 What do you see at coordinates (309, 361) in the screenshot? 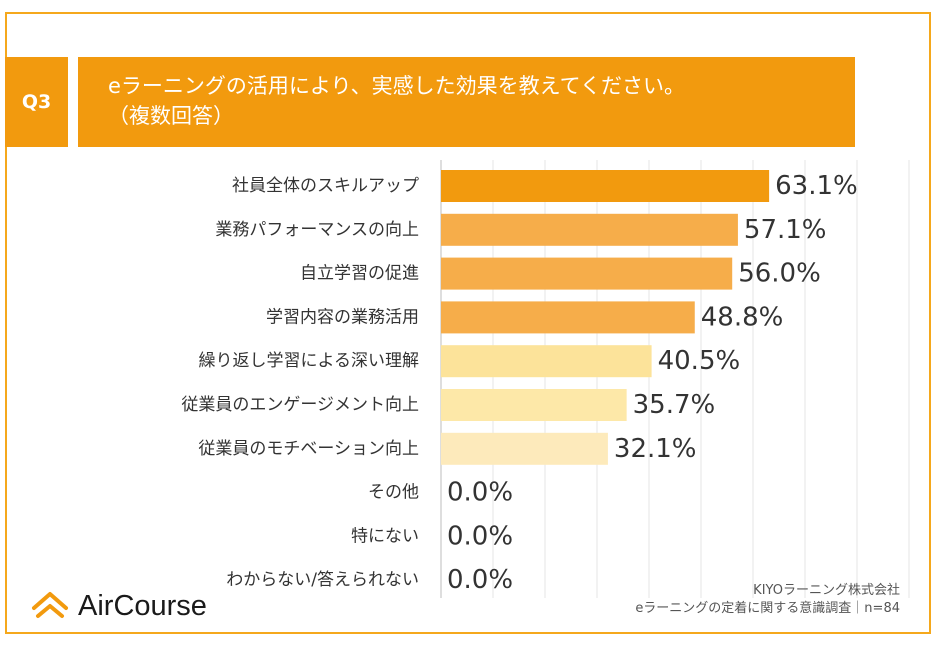
I see `category-label: 繰り返し学習による深い理解` at bounding box center [309, 361].